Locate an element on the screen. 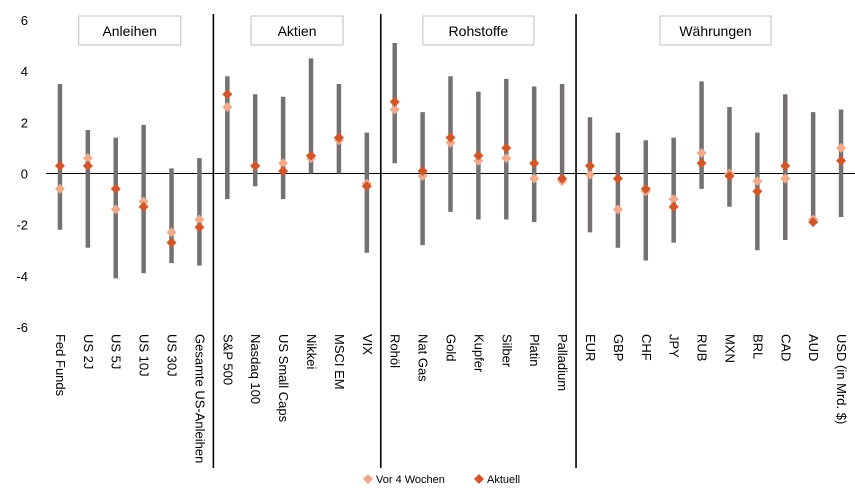 The width and height of the screenshot is (855, 496). x-tick-label: MSCI EM is located at coordinates (339, 362).